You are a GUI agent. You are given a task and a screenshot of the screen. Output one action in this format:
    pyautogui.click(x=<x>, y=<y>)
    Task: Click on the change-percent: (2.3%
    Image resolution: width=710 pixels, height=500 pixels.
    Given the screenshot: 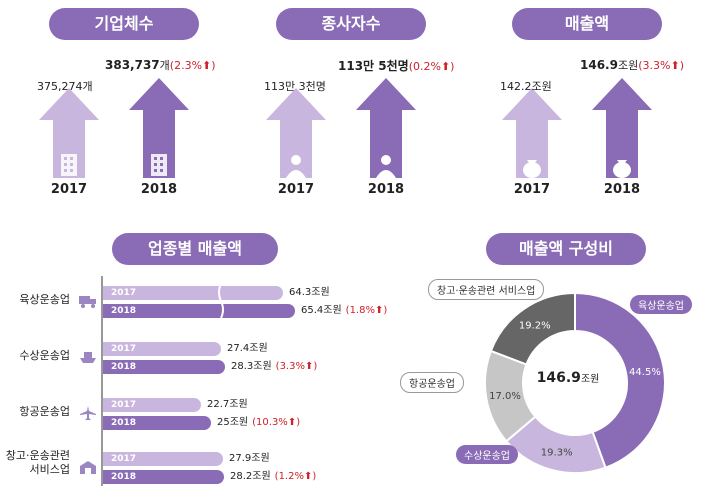 What is the action you would take?
    pyautogui.click(x=186, y=65)
    